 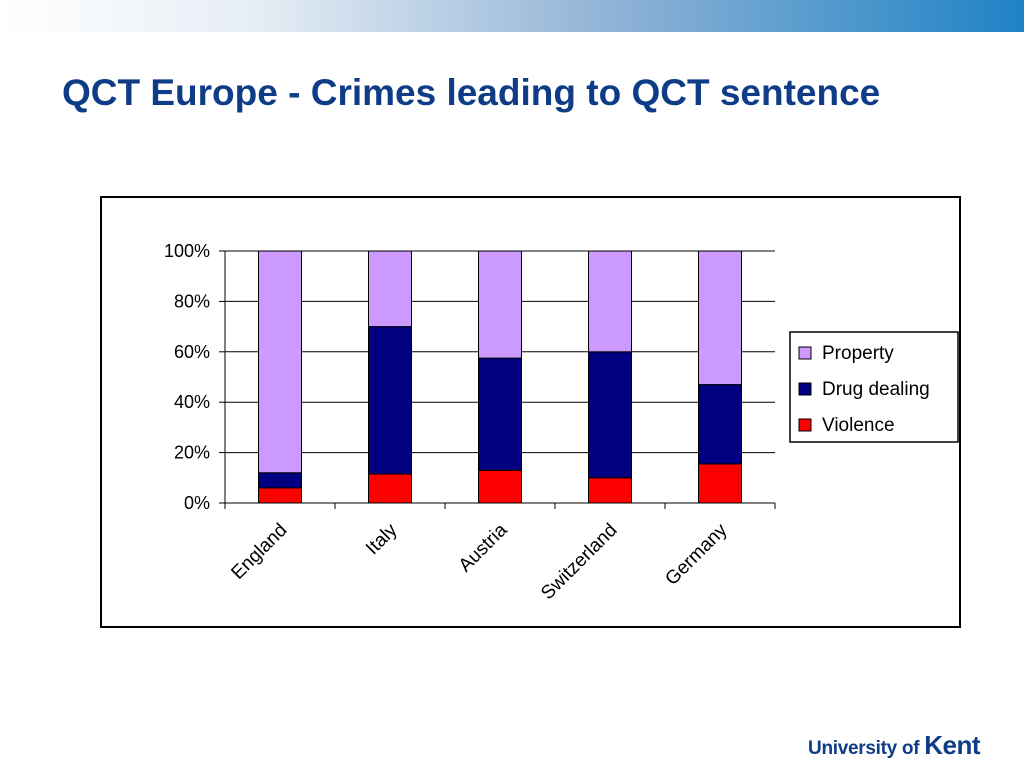 I want to click on x-tick-label: Germany, so click(x=696, y=554).